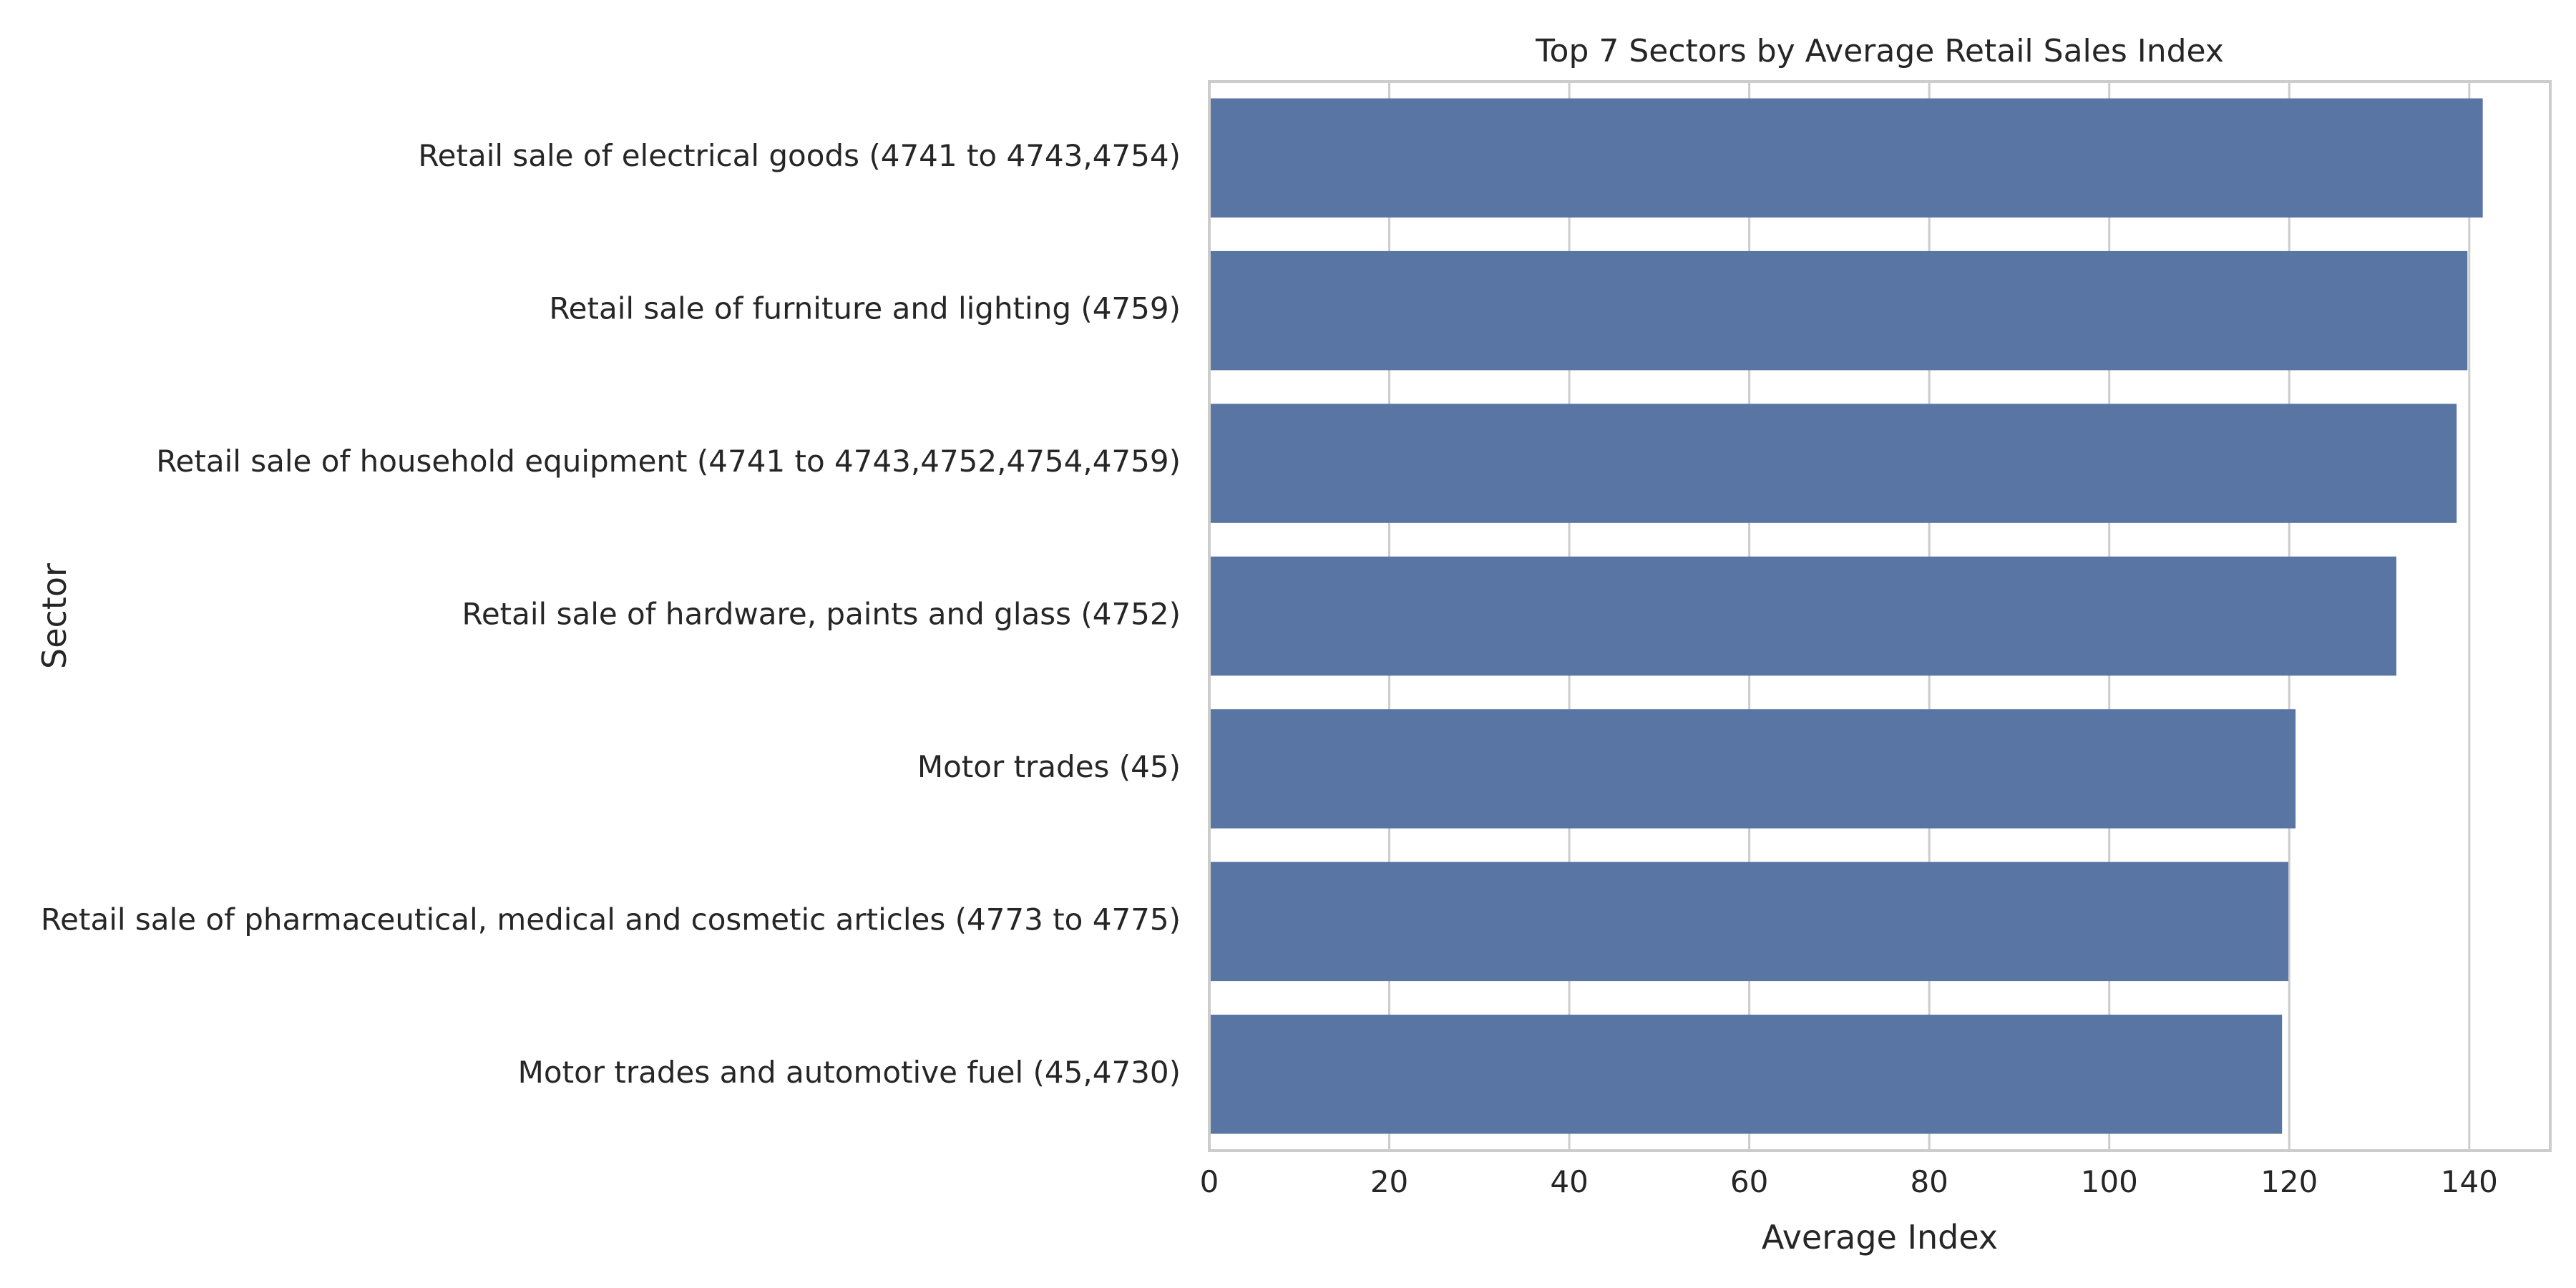 This screenshot has width=2576, height=1288. What do you see at coordinates (2109, 1181) in the screenshot?
I see `x-tick-label: 100` at bounding box center [2109, 1181].